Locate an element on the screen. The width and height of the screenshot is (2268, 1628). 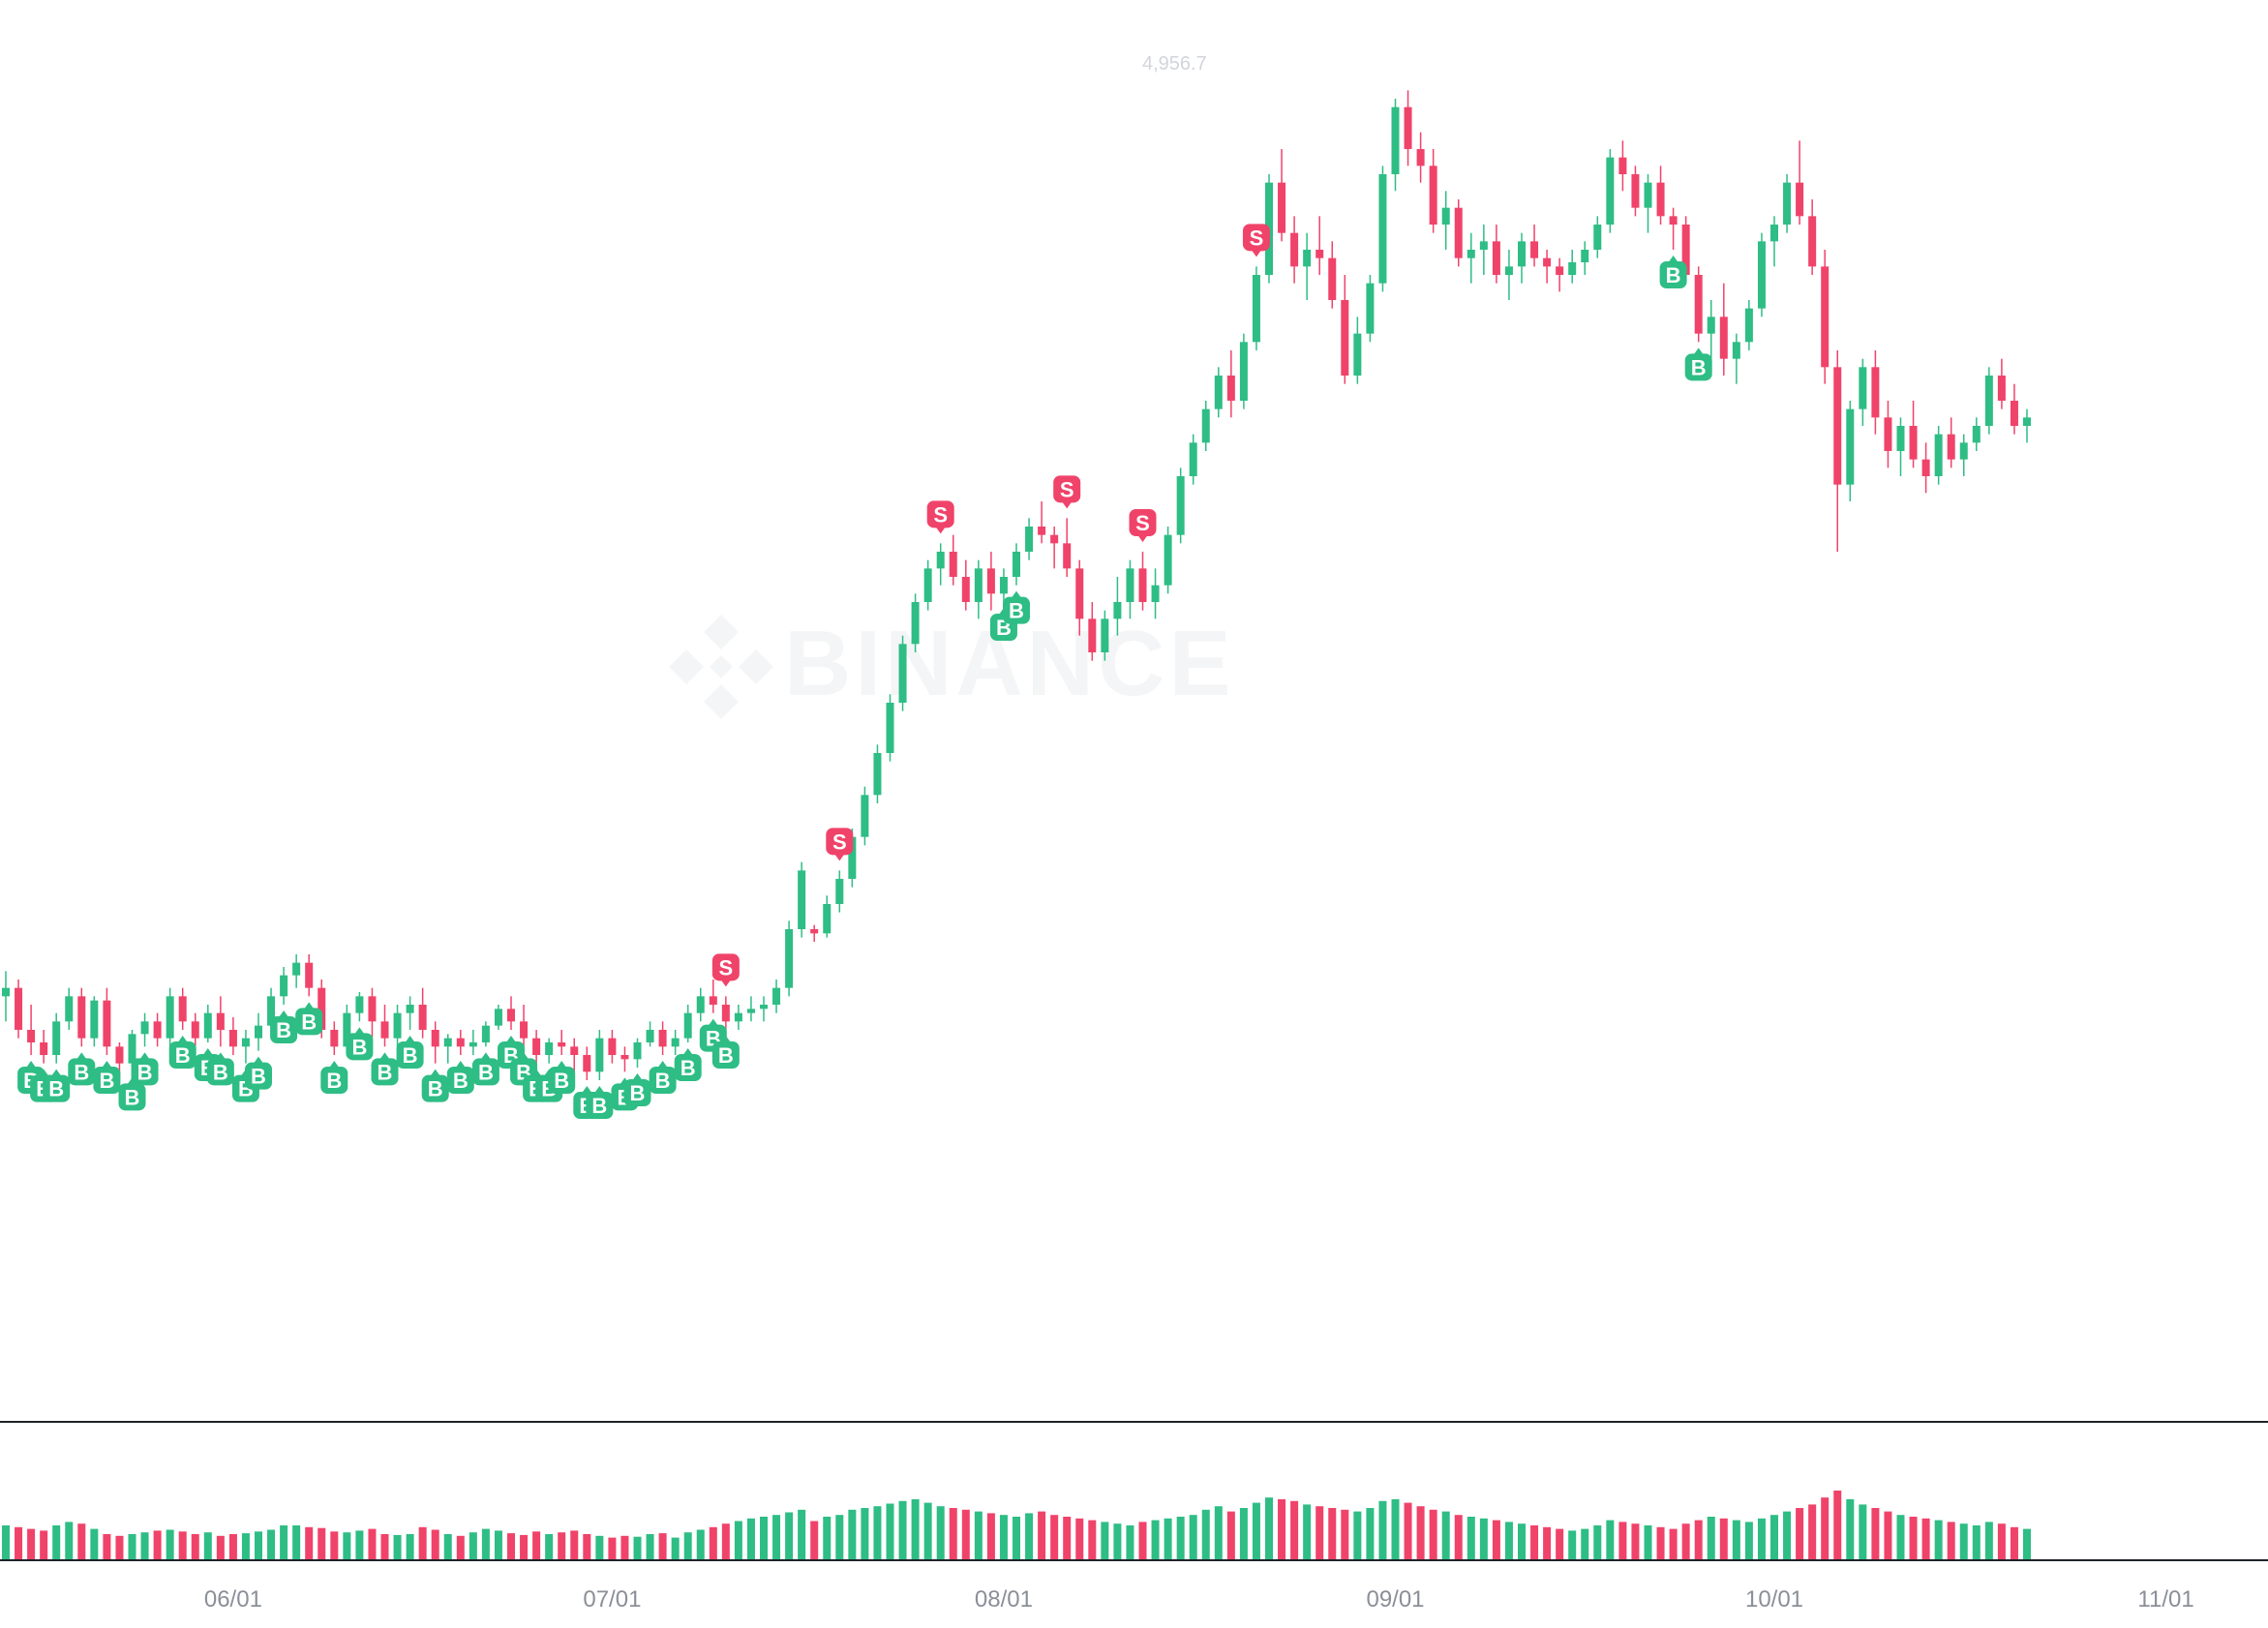
watermark: BINANCE is located at coordinates (949, 666).